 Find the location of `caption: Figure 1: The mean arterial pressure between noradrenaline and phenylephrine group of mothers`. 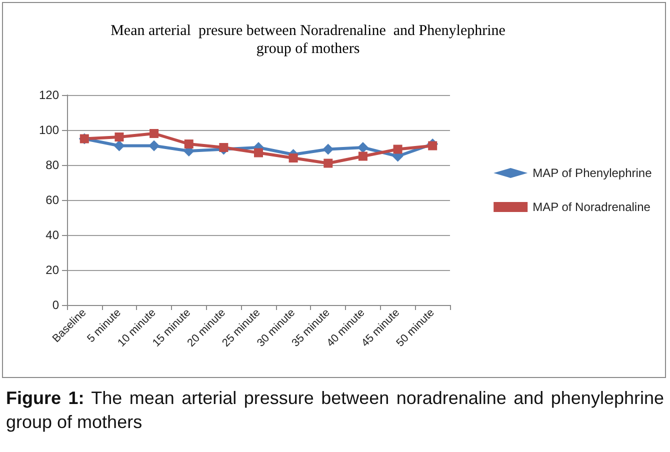

caption: Figure 1: The mean arterial pressure between noradrenaline and phenylephrine group of mothers is located at coordinates (335, 410).